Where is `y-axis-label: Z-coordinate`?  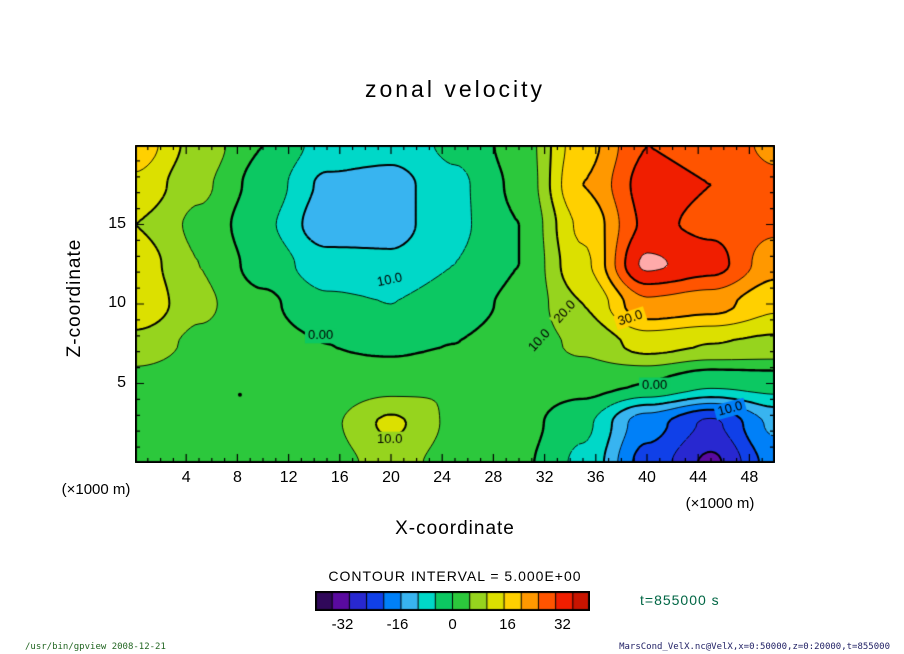
y-axis-label: Z-coordinate is located at coordinates (74, 298).